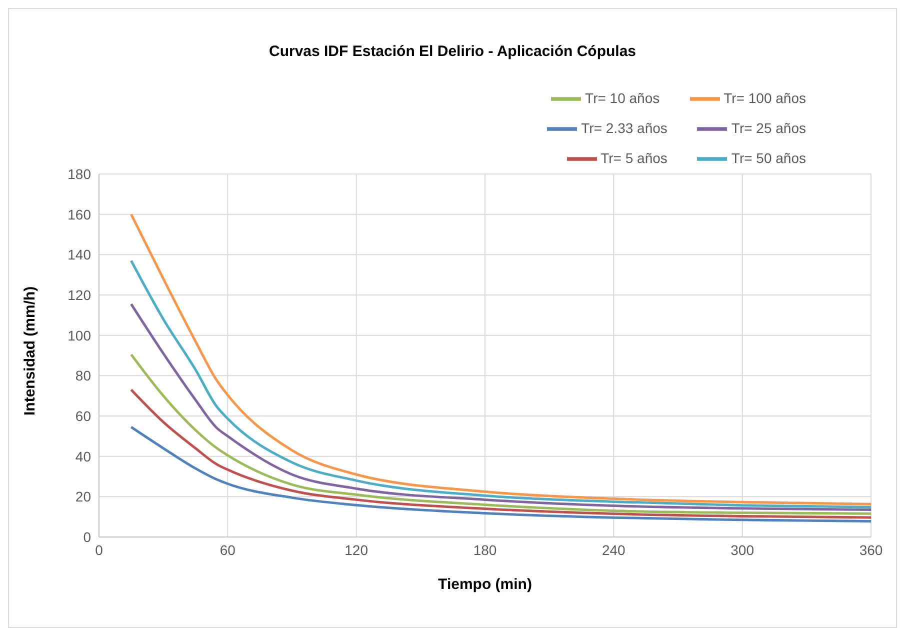 The height and width of the screenshot is (633, 905). I want to click on legend-label: Tr= 5 años, so click(634, 158).